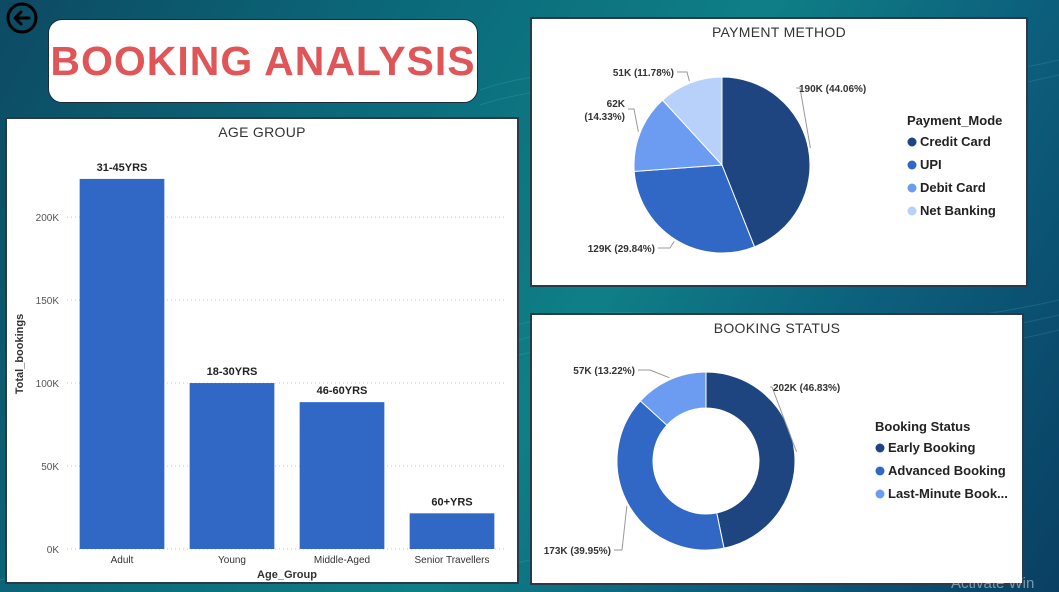 This screenshot has width=1059, height=592. I want to click on slice-data-label: 173K (39.95%), so click(577, 551).